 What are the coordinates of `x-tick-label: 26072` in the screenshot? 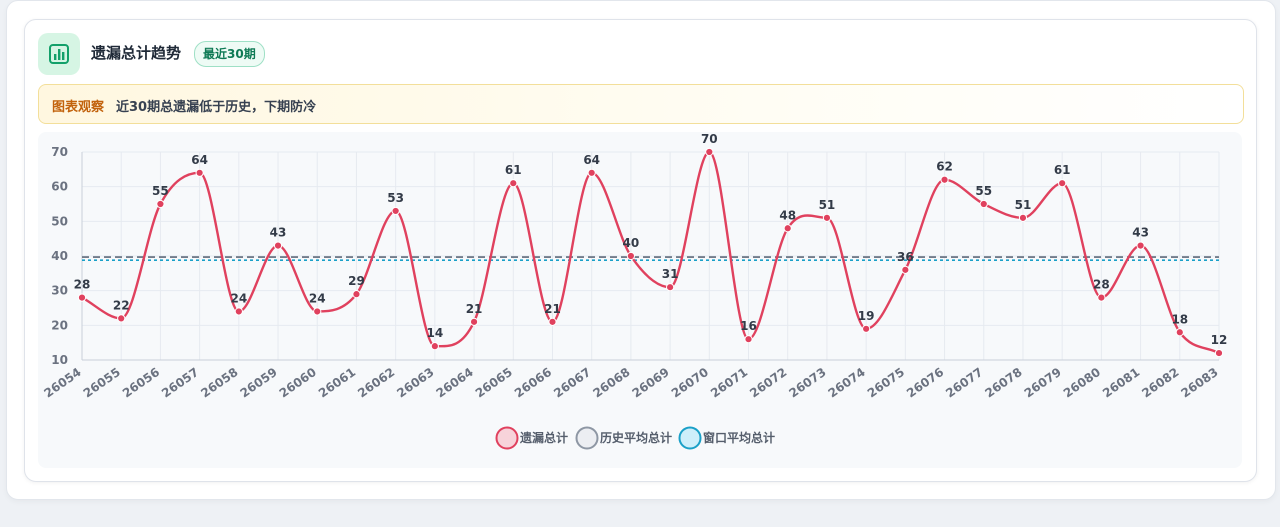 It's located at (768, 382).